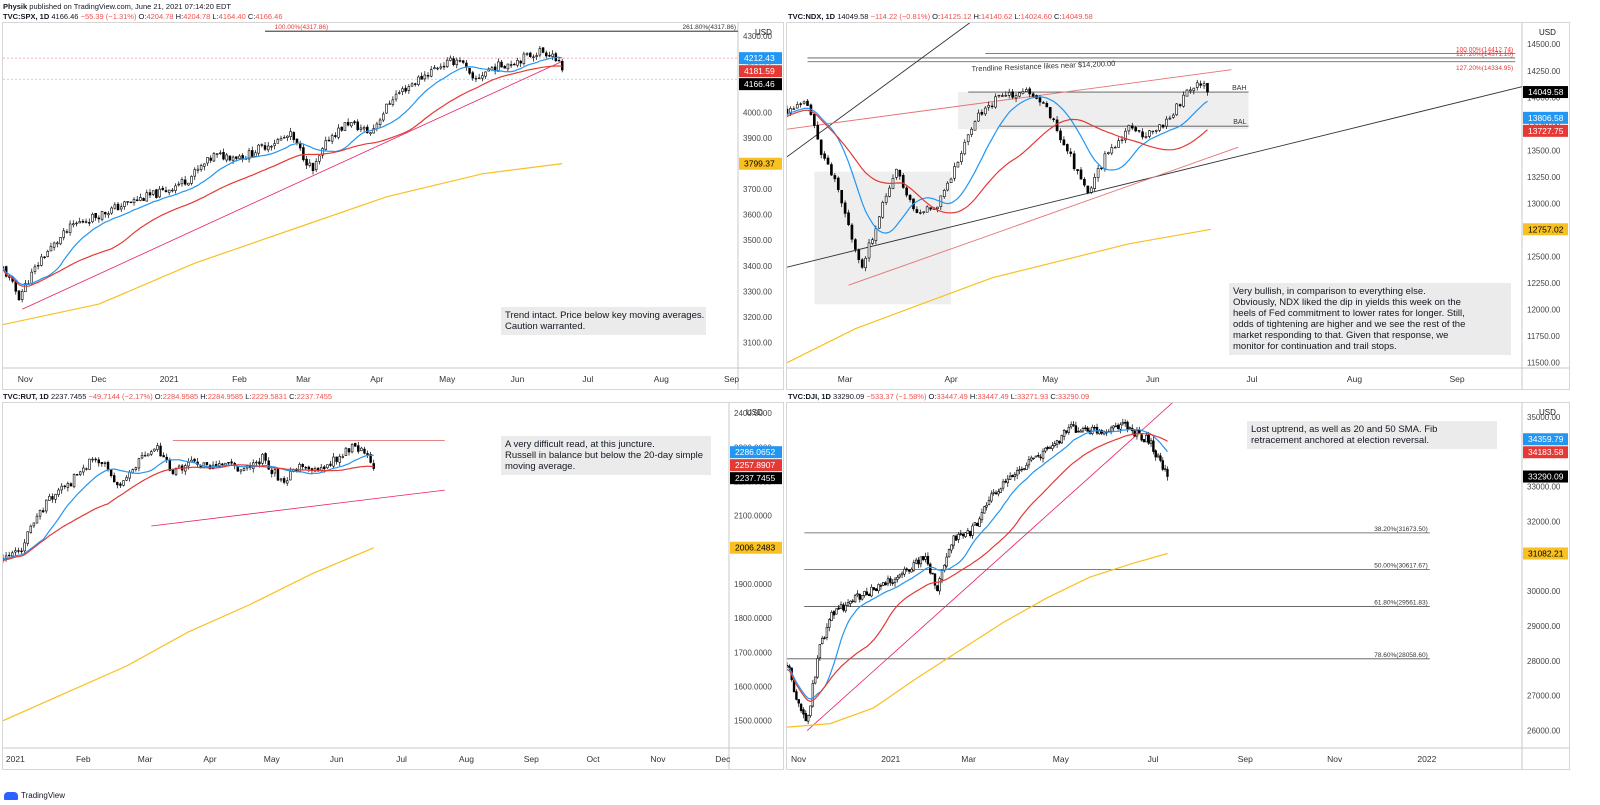  What do you see at coordinates (34, 795) in the screenshot?
I see `tradingview-logo: TradingView` at bounding box center [34, 795].